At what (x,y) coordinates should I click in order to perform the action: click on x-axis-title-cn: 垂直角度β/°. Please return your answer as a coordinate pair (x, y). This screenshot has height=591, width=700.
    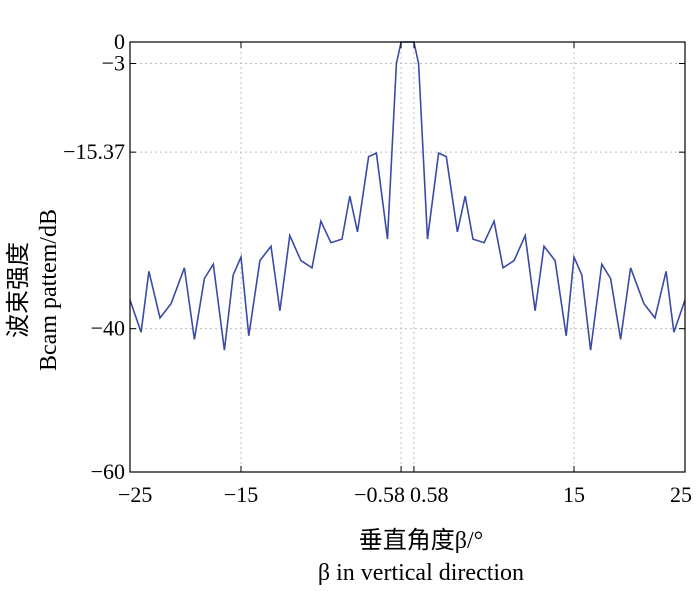
    Looking at the image, I should click on (421, 540).